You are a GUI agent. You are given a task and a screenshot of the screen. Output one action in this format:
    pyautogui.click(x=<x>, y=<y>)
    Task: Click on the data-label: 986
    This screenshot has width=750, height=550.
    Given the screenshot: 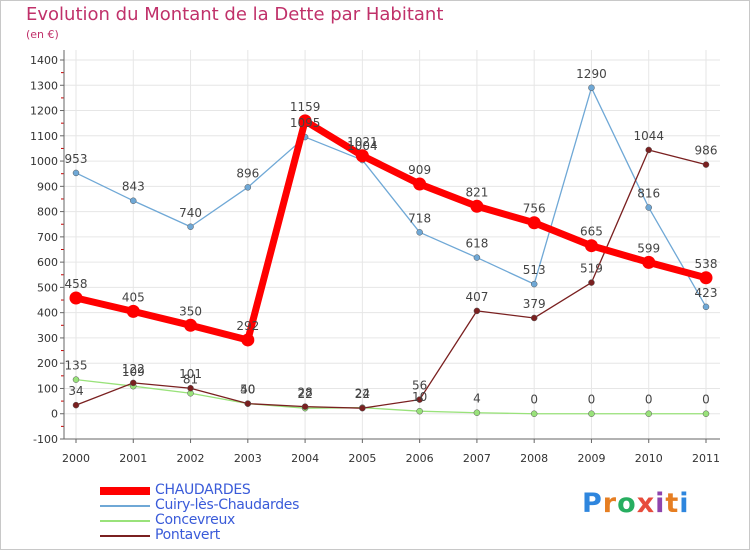 What is the action you would take?
    pyautogui.click(x=706, y=151)
    